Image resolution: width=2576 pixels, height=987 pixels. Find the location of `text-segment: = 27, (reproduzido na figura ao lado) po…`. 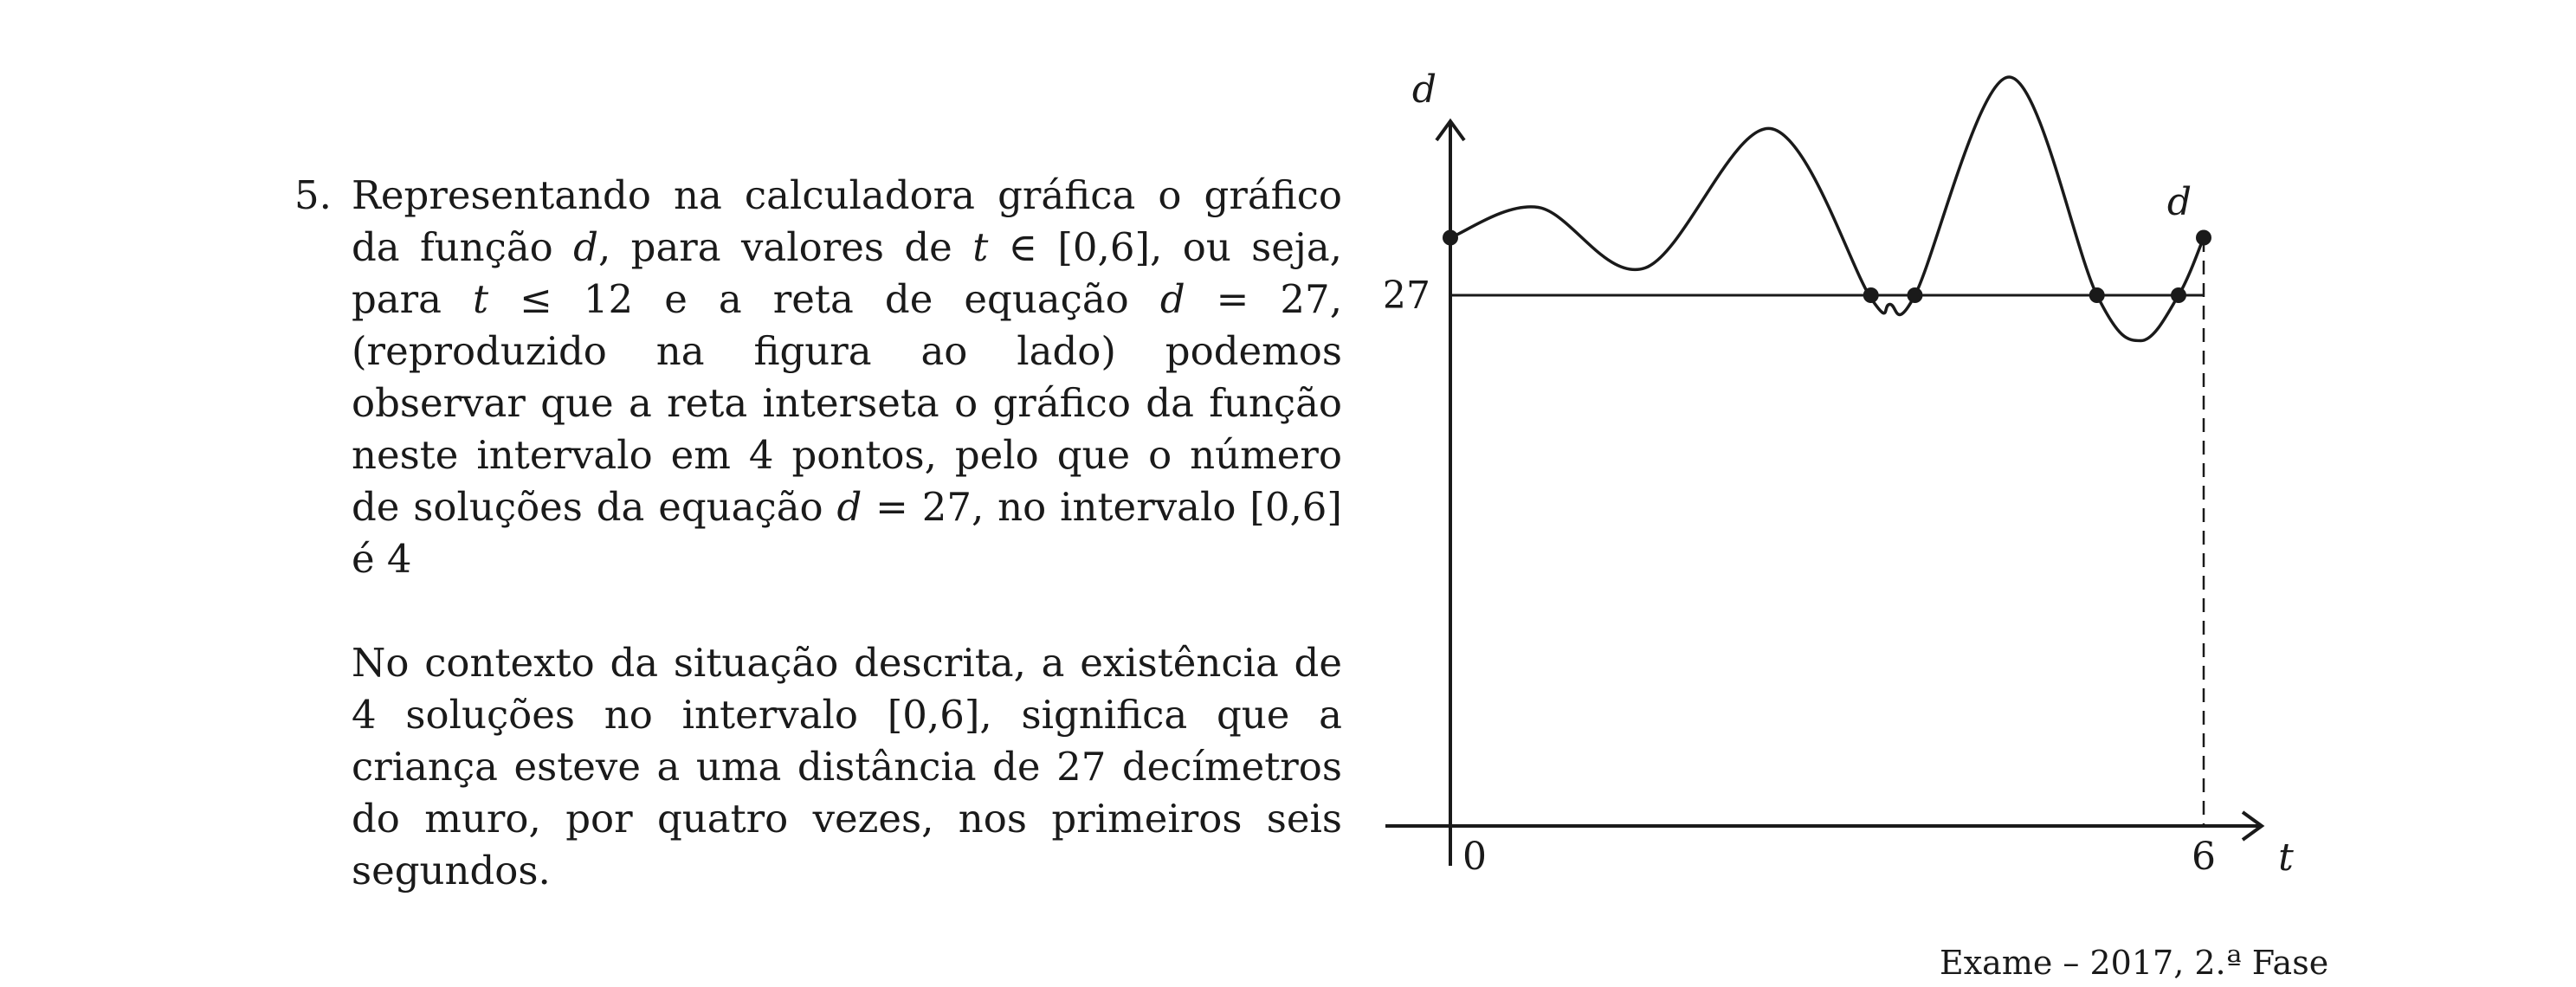

text-segment: = 27, (reproduzido na figura ao lado) po… is located at coordinates (847, 403).